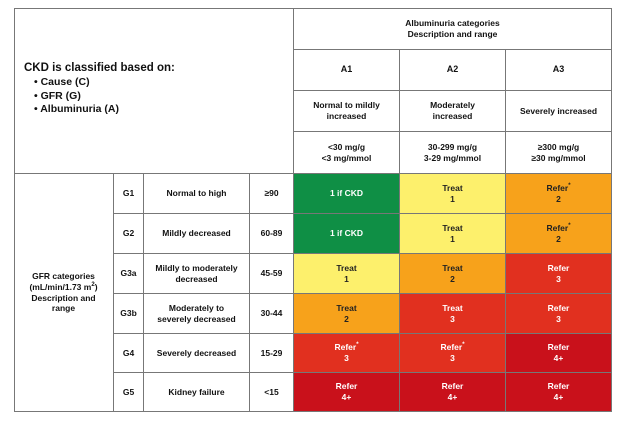  What do you see at coordinates (163, 110) in the screenshot?
I see `criterion-albuminuria: Albuminuria (A)` at bounding box center [163, 110].